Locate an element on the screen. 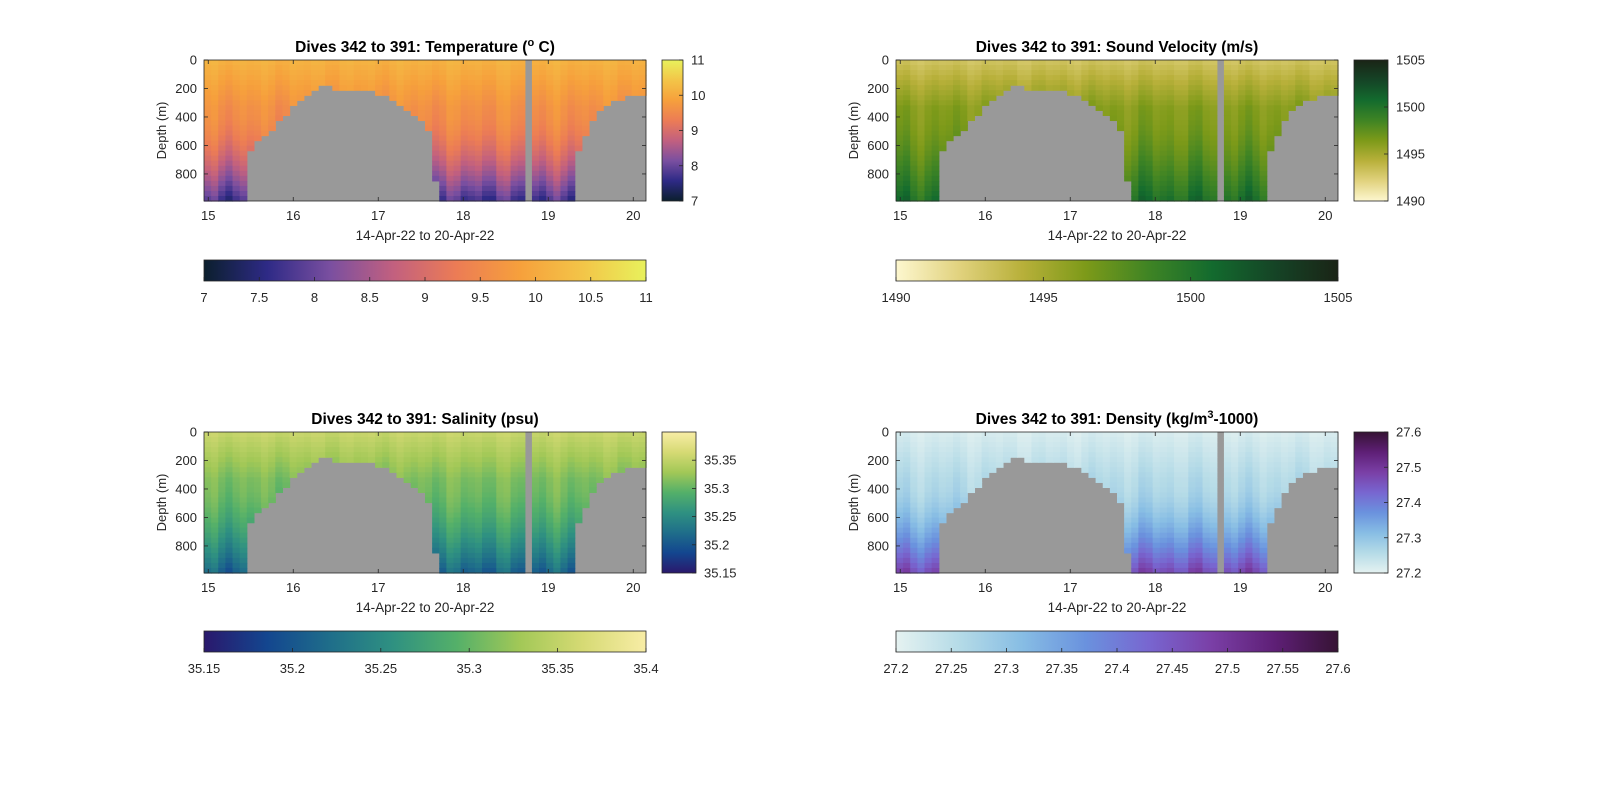 Image resolution: width=1600 pixels, height=801 pixels. axes-frame is located at coordinates (1117, 502).